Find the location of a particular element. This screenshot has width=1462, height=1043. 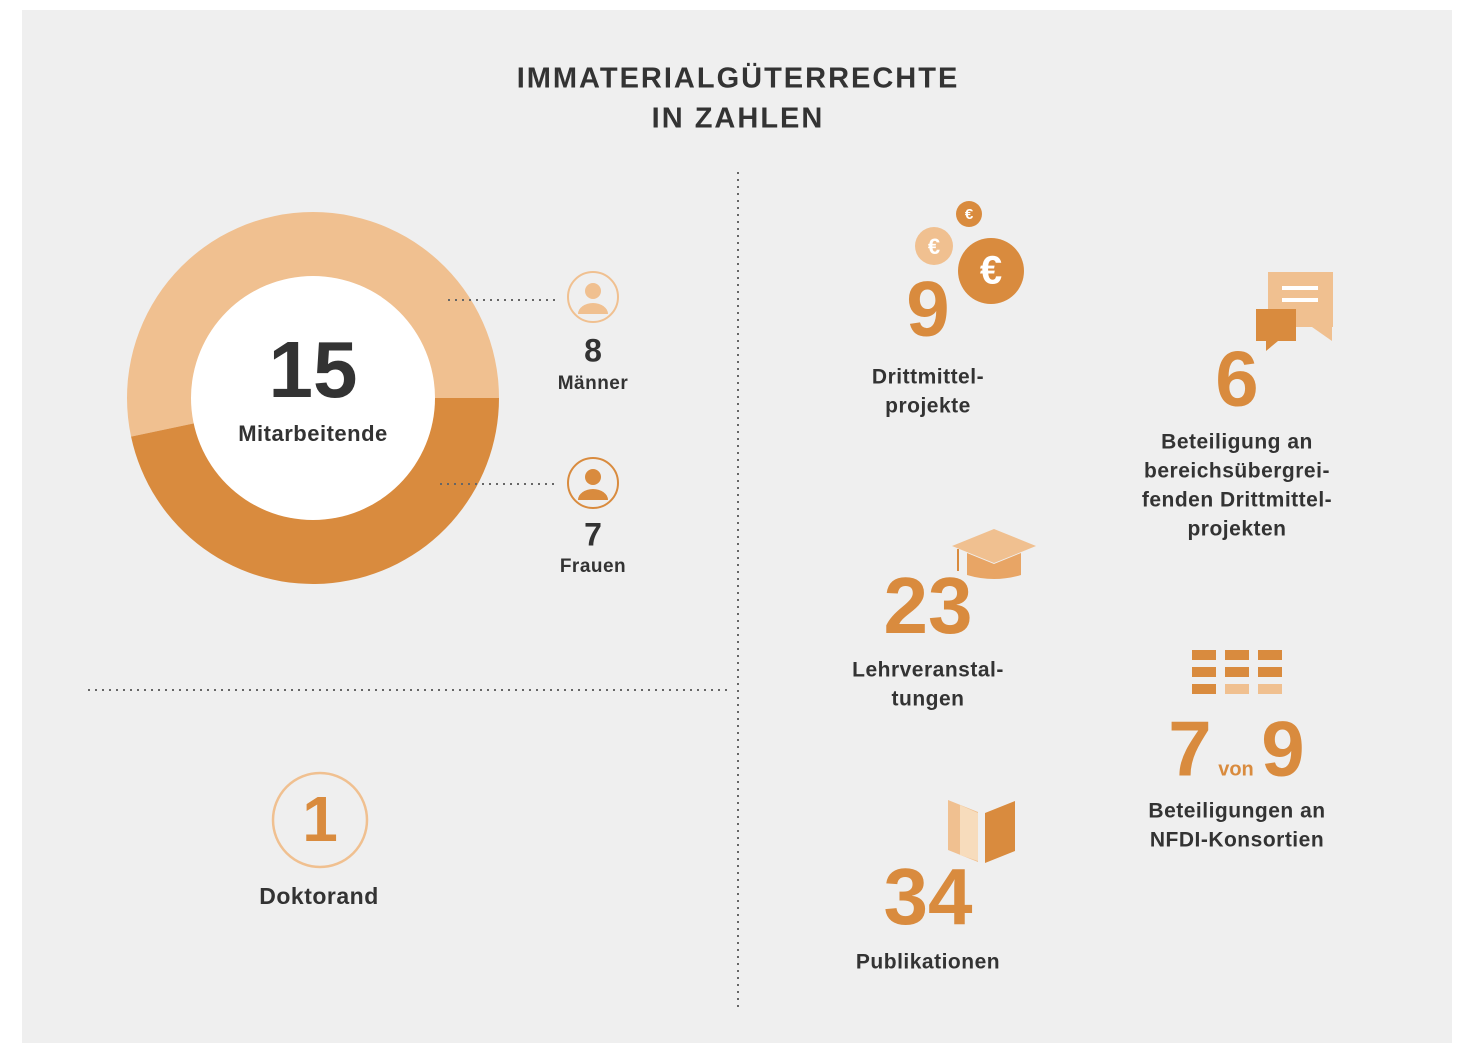

badge is located at coordinates (320, 820).